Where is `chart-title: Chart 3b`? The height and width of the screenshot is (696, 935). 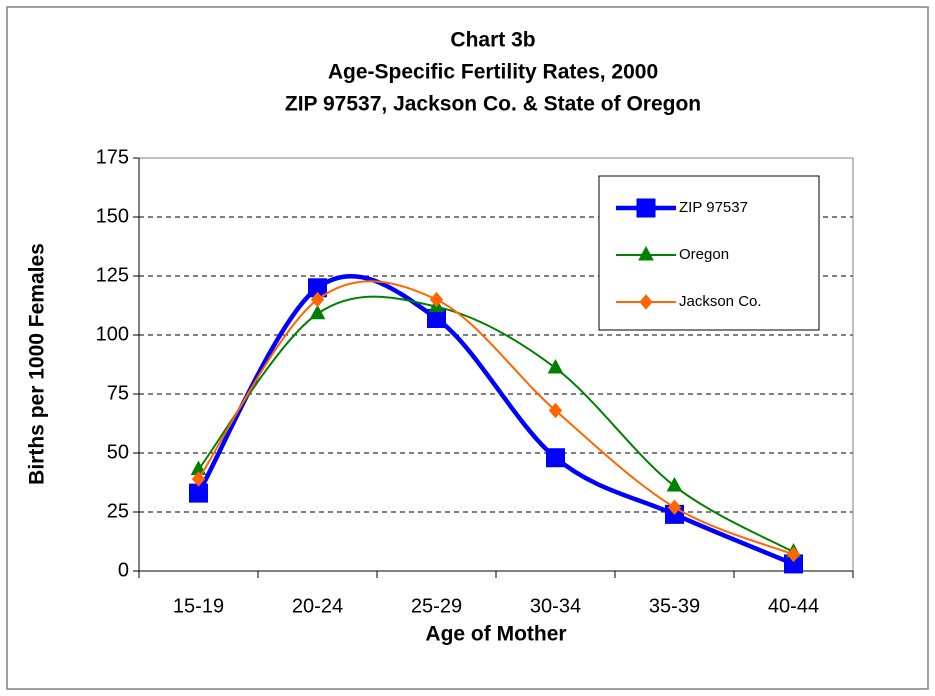
chart-title: Chart 3b is located at coordinates (492, 40).